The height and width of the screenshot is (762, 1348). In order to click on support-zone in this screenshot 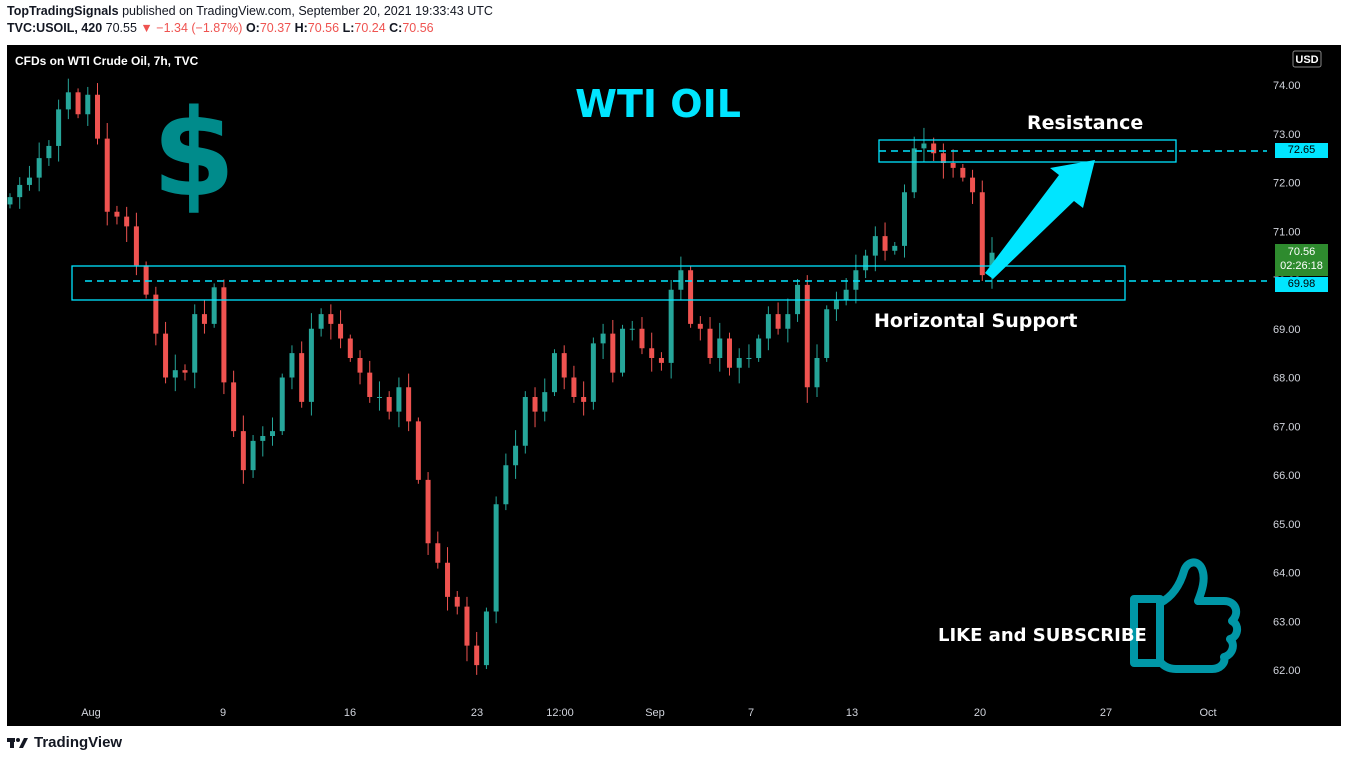, I will do `click(598, 283)`.